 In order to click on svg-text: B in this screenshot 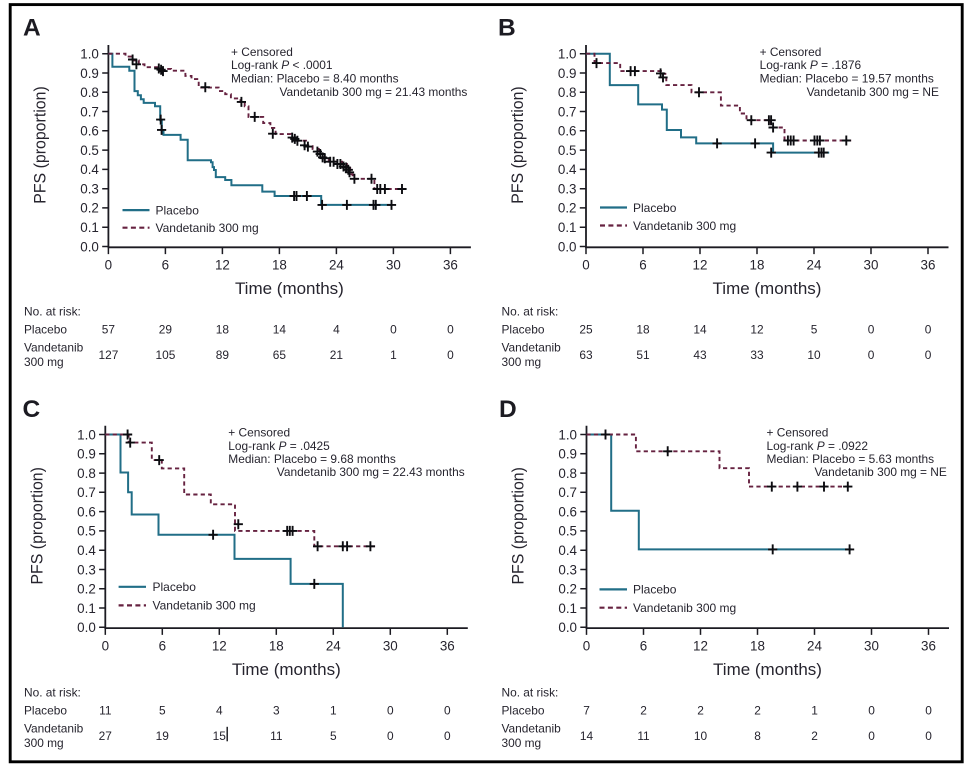, I will do `click(507, 28)`.